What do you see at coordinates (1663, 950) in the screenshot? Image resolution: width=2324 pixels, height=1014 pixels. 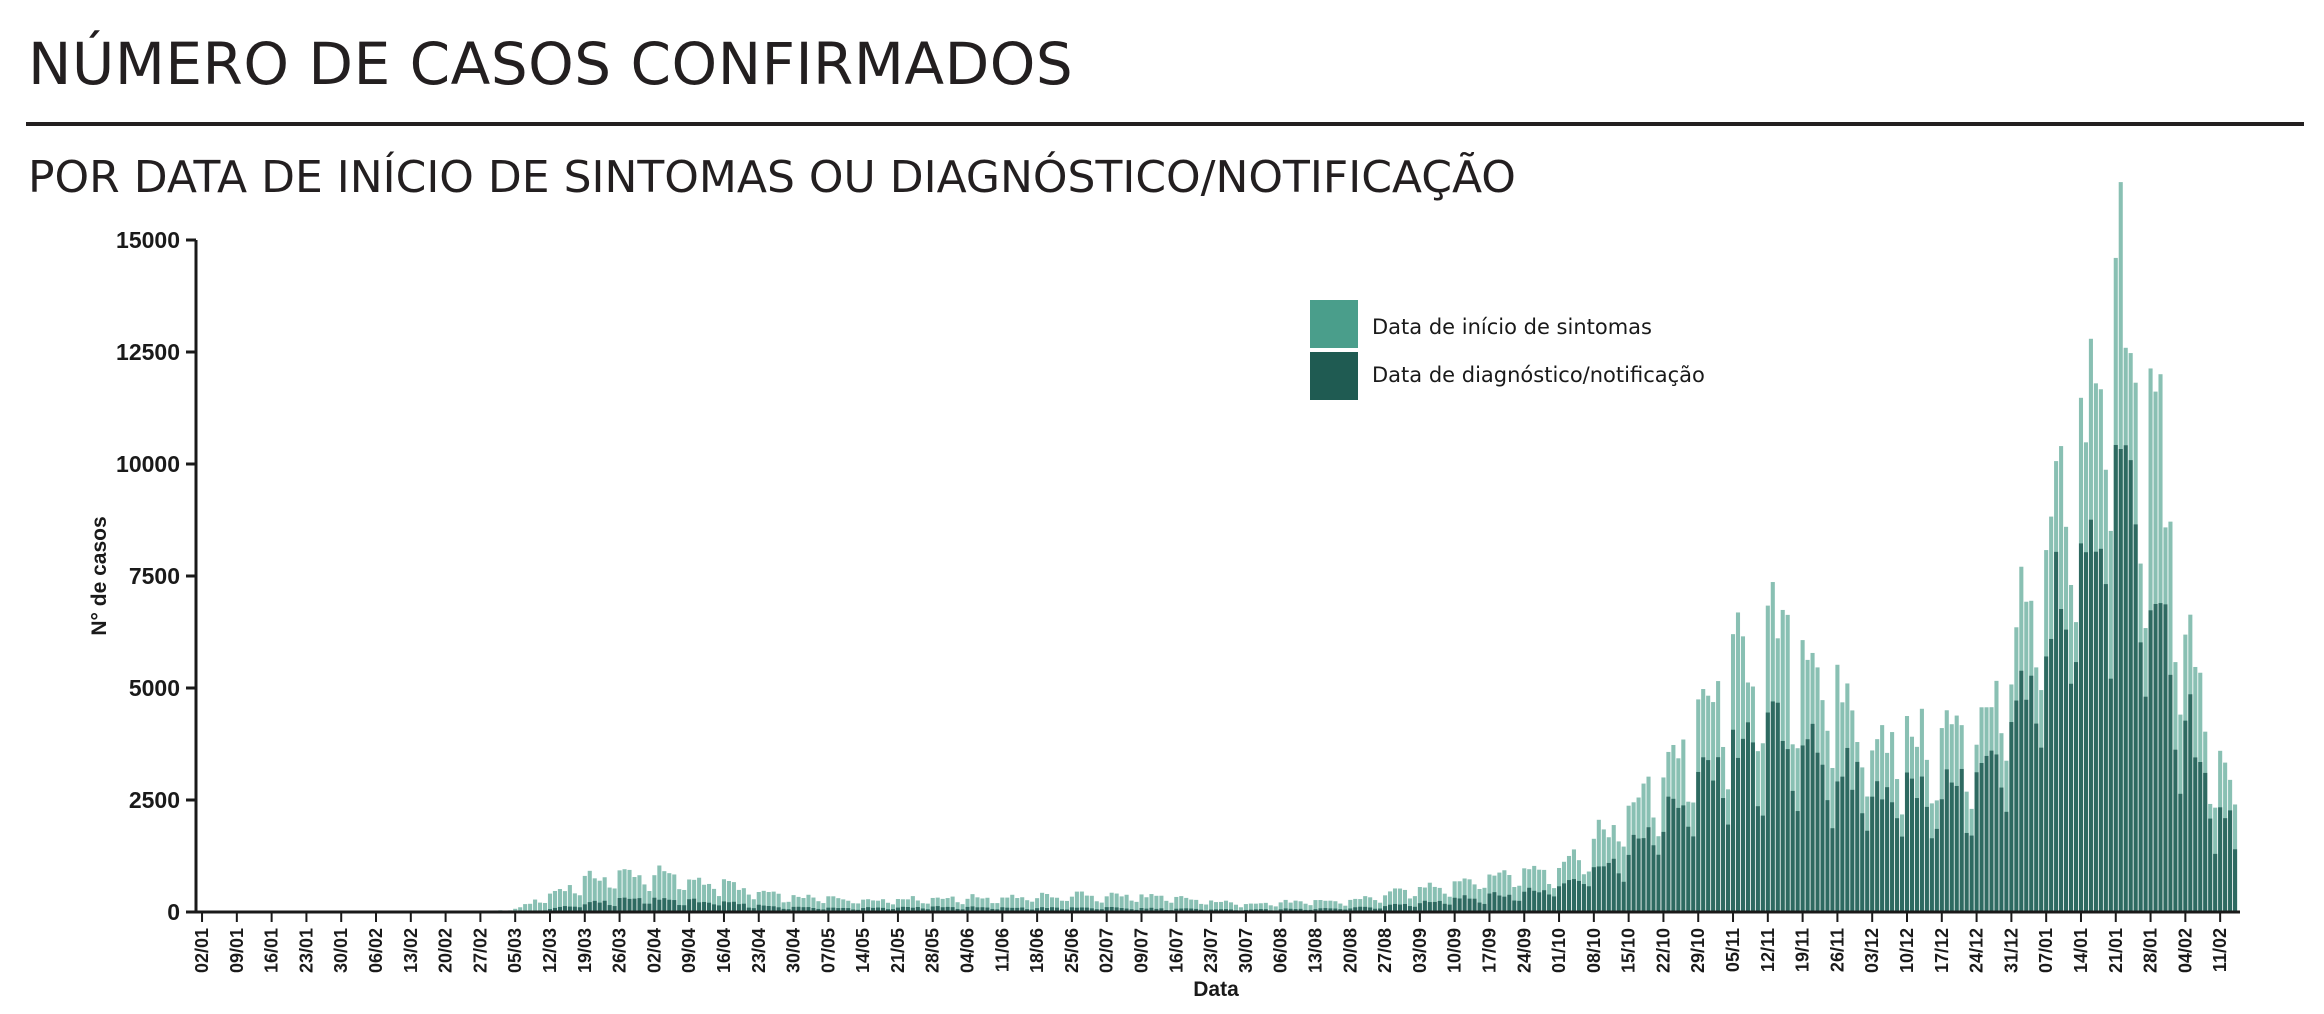 I see `x-tick-label: 22/10` at bounding box center [1663, 950].